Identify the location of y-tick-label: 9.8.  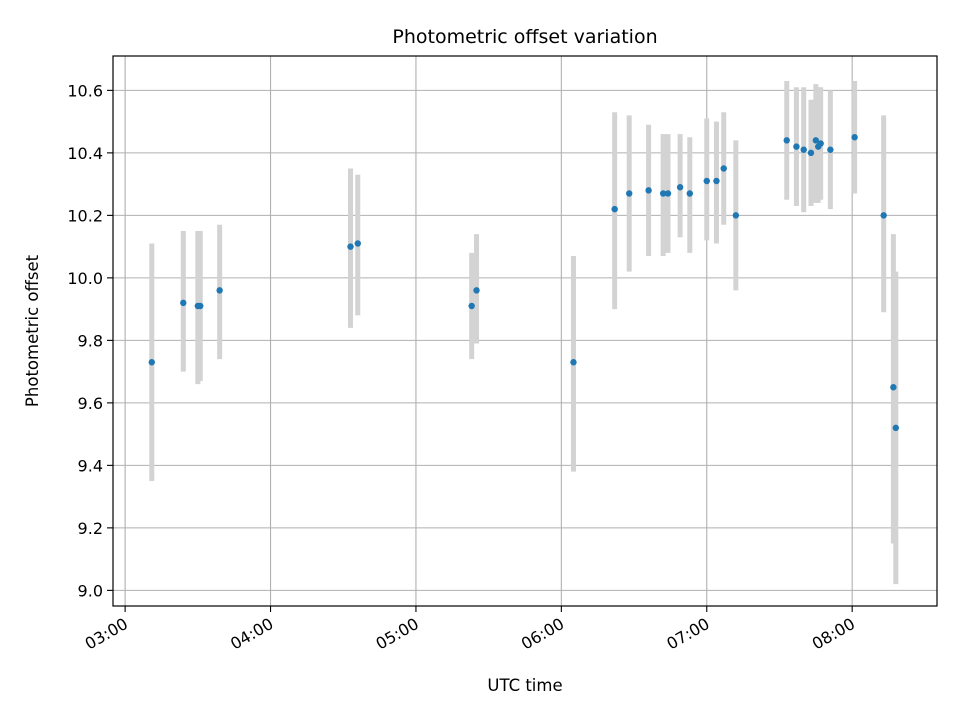
(90, 340).